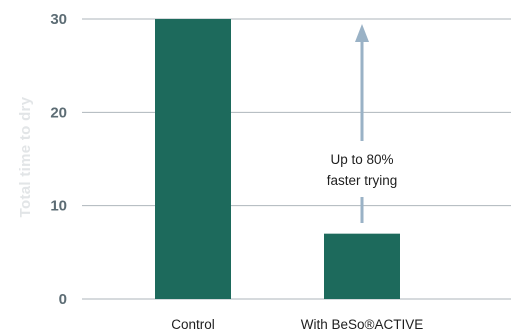 This screenshot has width=511, height=336. Describe the element at coordinates (63, 299) in the screenshot. I see `y-tick-0: 0` at that location.